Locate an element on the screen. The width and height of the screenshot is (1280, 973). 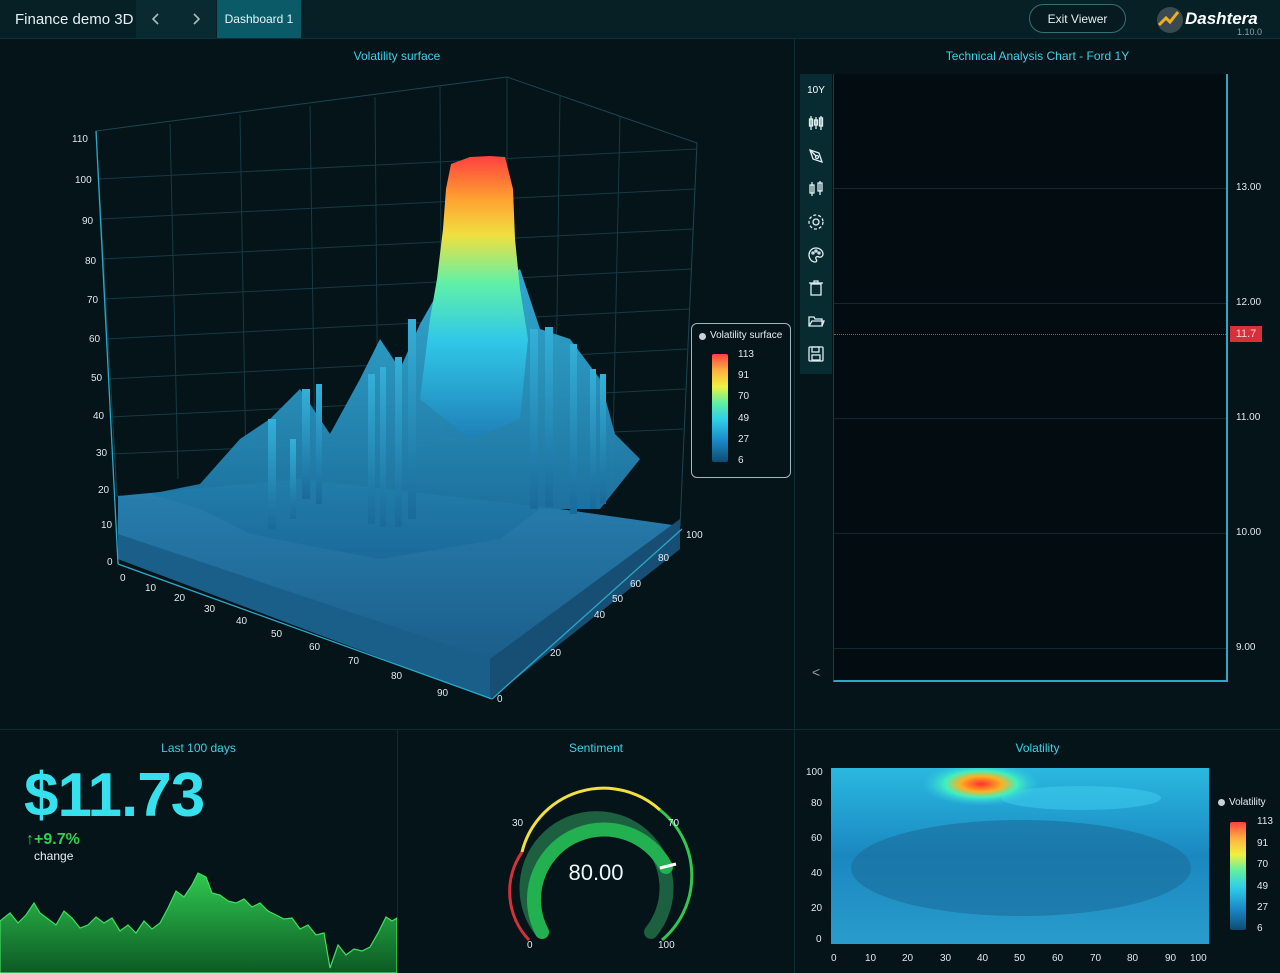
open-folder-icon is located at coordinates (816, 321).